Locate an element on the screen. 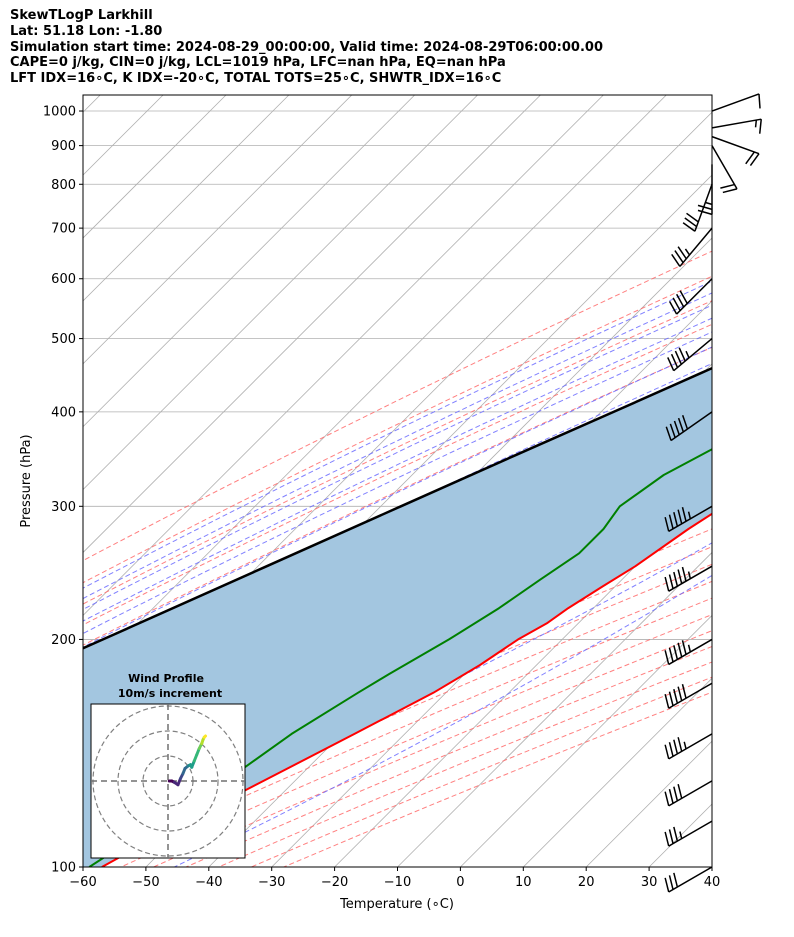 This screenshot has width=794, height=937. y-tick-label: 800 is located at coordinates (63, 185).